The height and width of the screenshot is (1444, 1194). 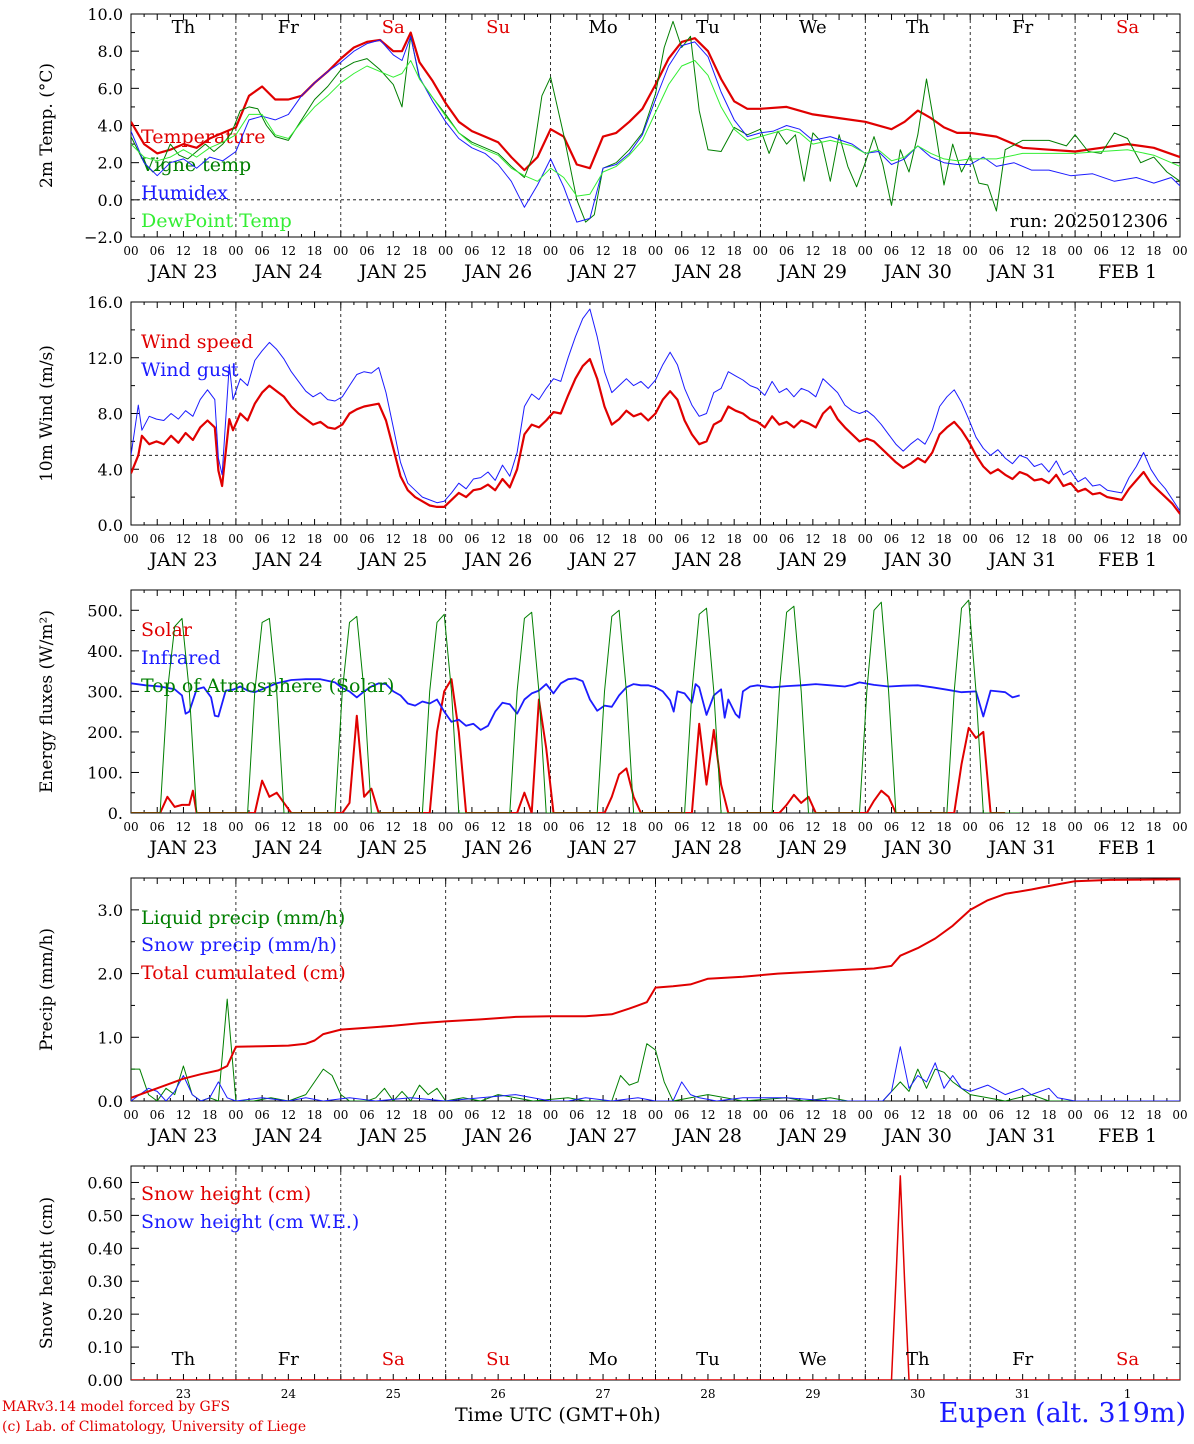 What do you see at coordinates (1089, 221) in the screenshot?
I see `run-label: run: 2025012306` at bounding box center [1089, 221].